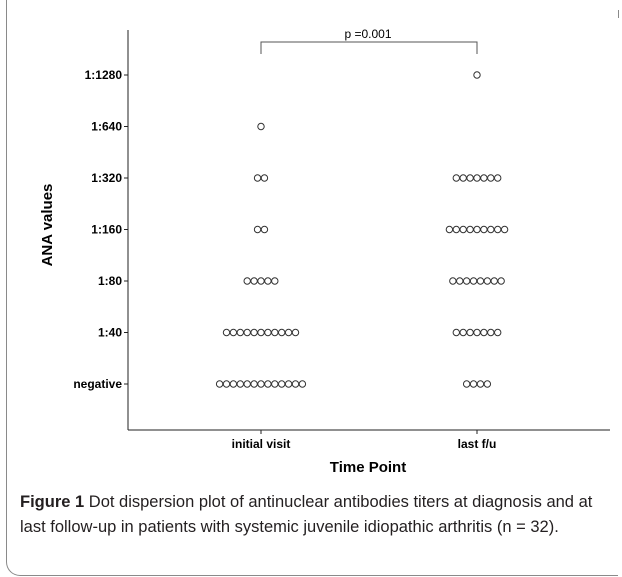  Describe the element at coordinates (106, 178) in the screenshot. I see `y-tick-label: 1:320` at that location.